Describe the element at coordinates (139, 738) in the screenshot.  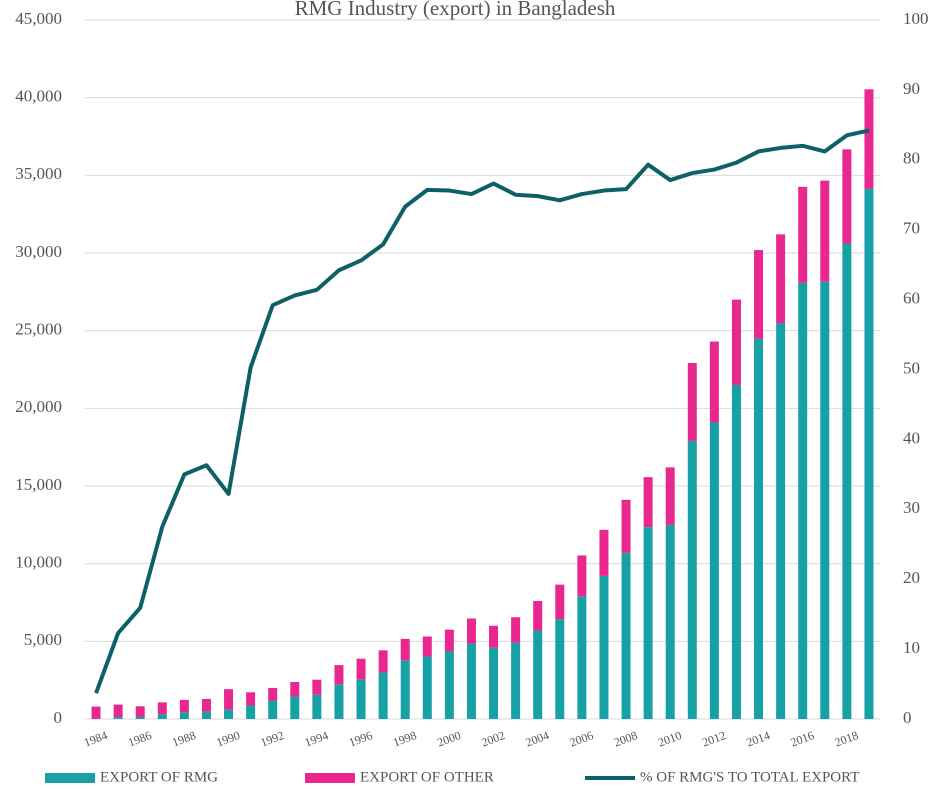
I see `x-tick-label: 1986` at that location.